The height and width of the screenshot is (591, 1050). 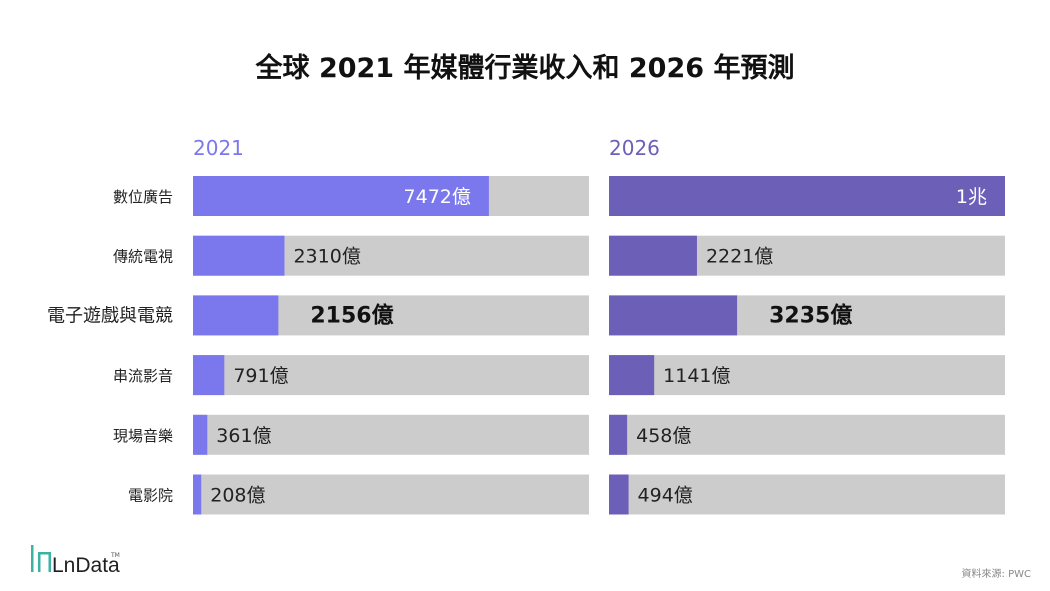 I want to click on data-label: 1141億, so click(x=696, y=376).